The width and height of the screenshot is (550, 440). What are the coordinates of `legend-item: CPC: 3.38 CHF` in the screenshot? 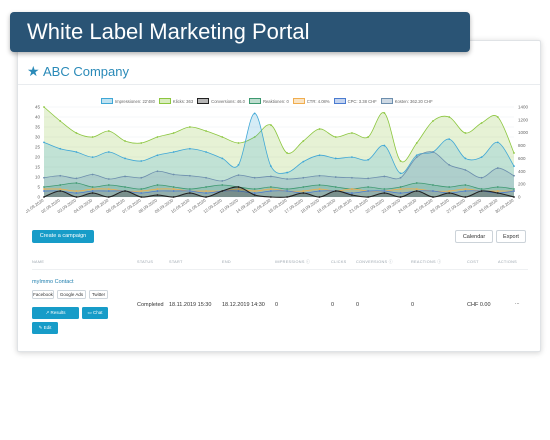 It's located at (355, 101).